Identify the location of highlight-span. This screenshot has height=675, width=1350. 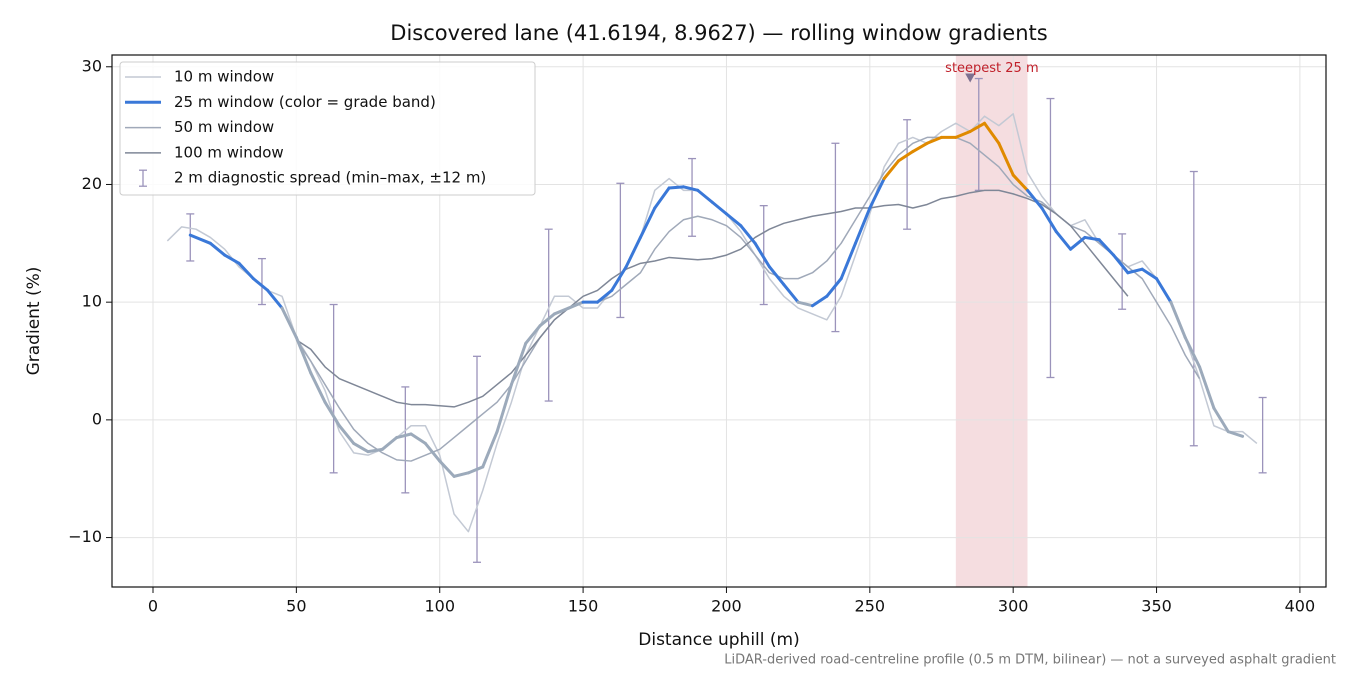
(991, 321).